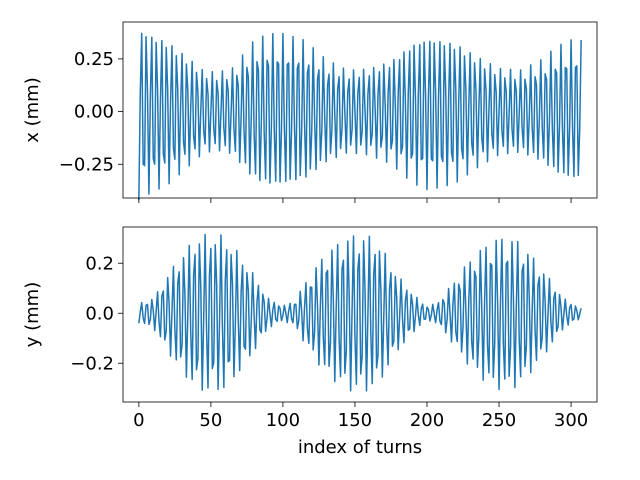 The image size is (640, 480). Describe the element at coordinates (32, 110) in the screenshot. I see `y-axis-label: x (mm)` at that location.